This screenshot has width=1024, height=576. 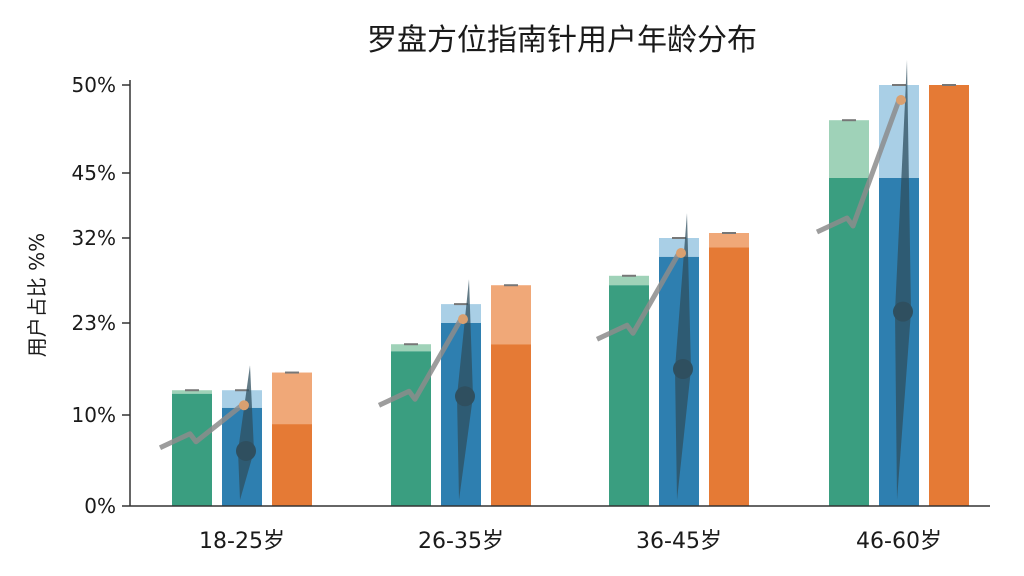 I want to click on y-tick-label: 10%, so click(x=94, y=415).